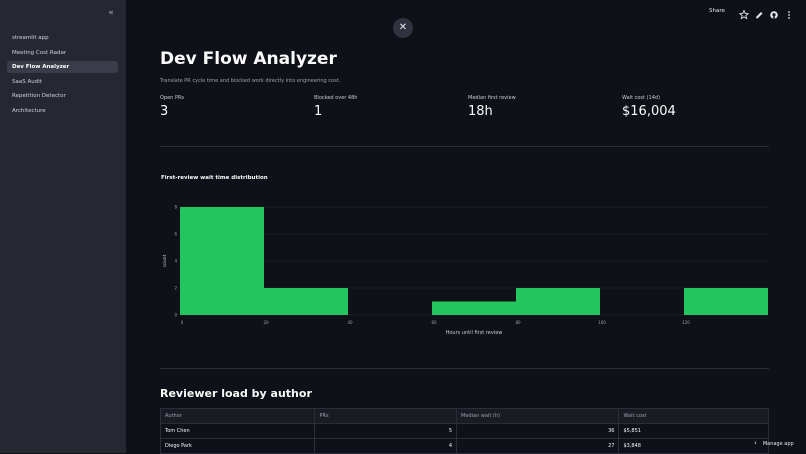 The image size is (806, 454). What do you see at coordinates (111, 13) in the screenshot?
I see `double-chevron-left-icon: «` at bounding box center [111, 13].